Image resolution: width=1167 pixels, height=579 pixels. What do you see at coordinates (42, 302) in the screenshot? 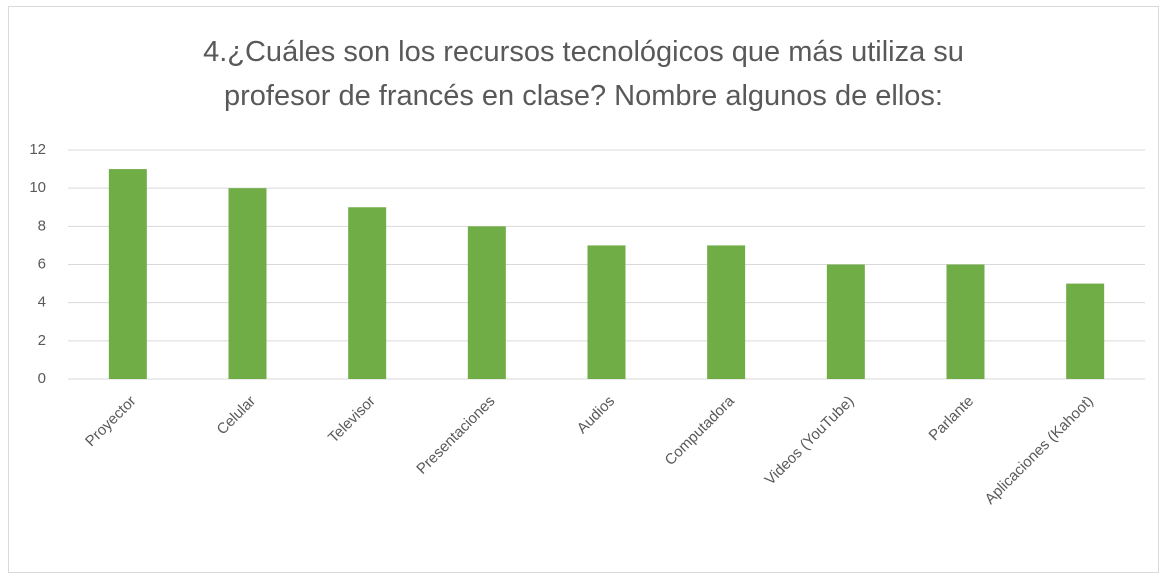
I see `y-tick-label: 4` at bounding box center [42, 302].